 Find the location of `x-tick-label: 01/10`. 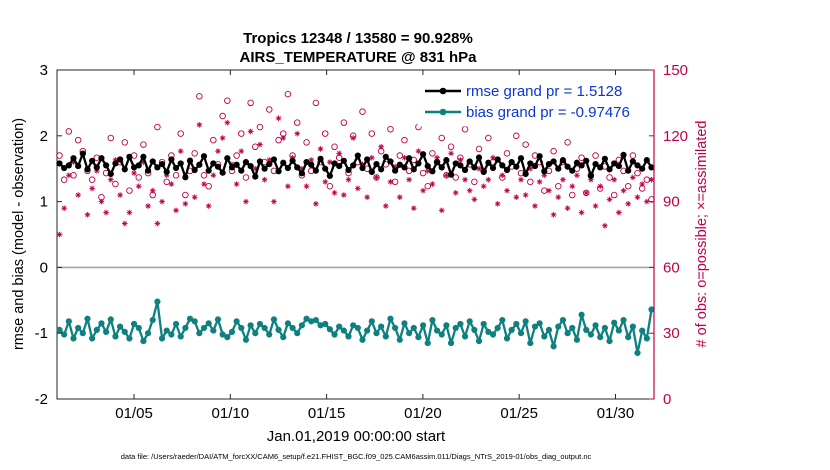

x-tick-label: 01/10 is located at coordinates (231, 413).